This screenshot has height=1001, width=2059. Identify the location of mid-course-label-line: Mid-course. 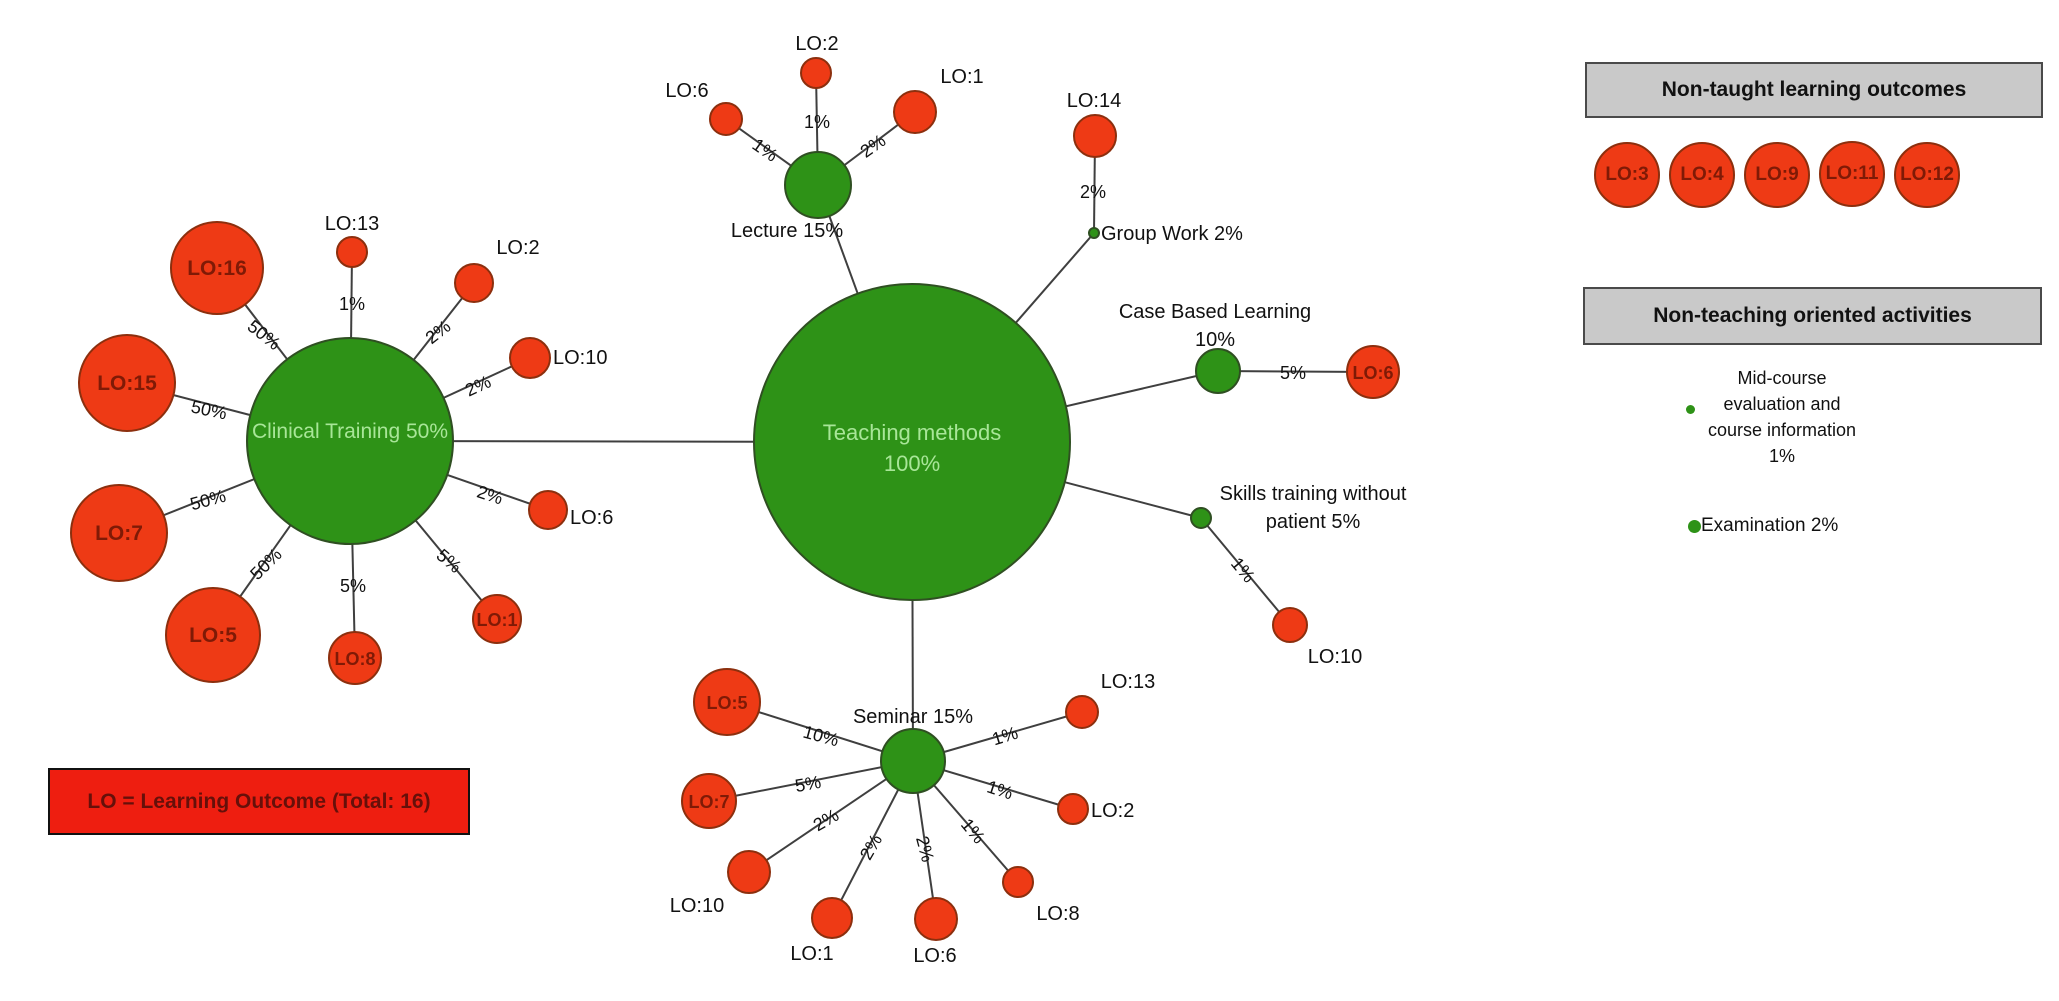
(1782, 378).